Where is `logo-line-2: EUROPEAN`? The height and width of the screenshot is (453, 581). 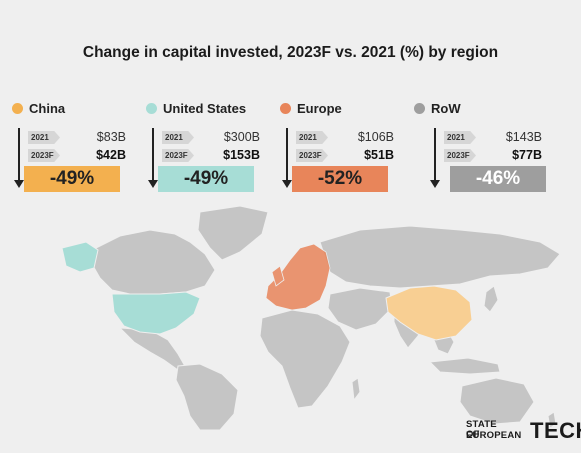 logo-line-2: EUROPEAN is located at coordinates (494, 435).